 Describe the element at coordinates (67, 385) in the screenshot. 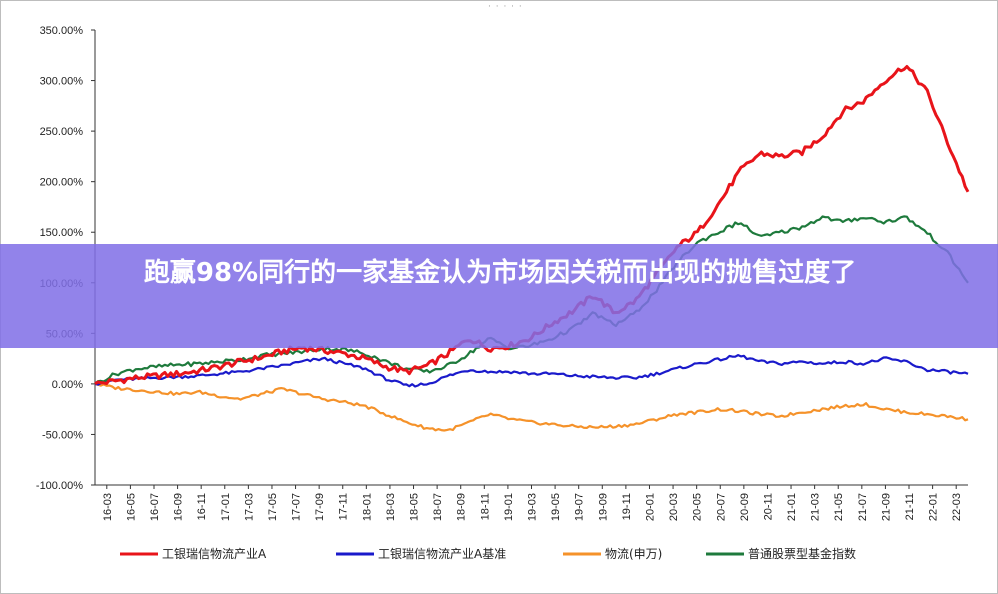

I see `y-tick-label: 0.00%` at that location.